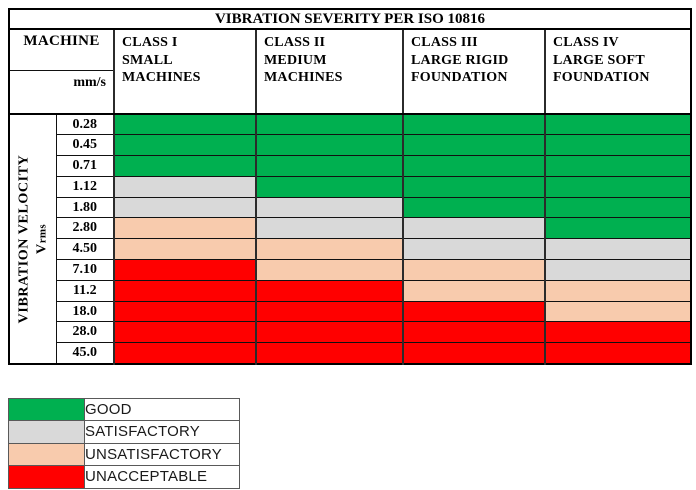 The width and height of the screenshot is (696, 490). Describe the element at coordinates (147, 60) in the screenshot. I see `class-header-line: SMALL` at that location.